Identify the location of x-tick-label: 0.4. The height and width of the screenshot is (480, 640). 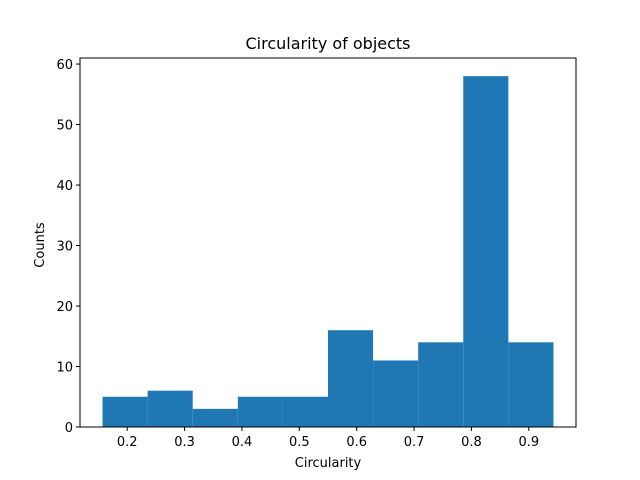
(242, 442).